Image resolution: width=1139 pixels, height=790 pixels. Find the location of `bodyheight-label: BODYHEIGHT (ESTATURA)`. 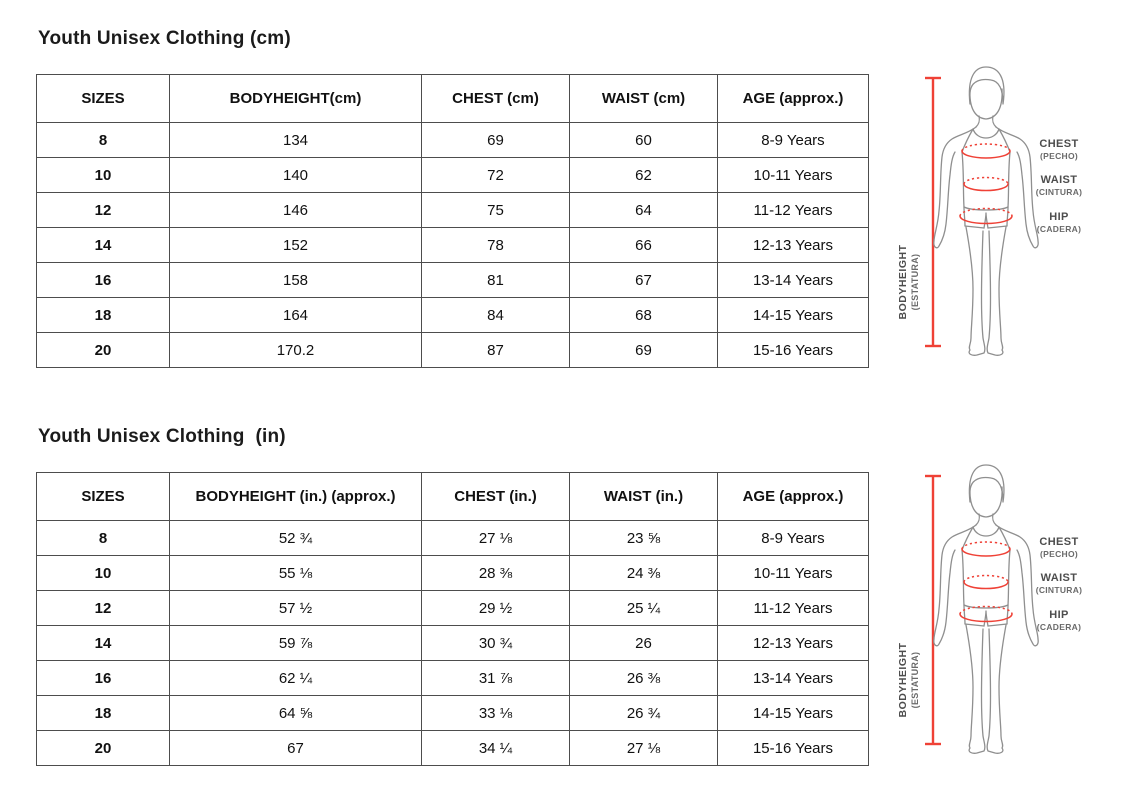

bodyheight-label: BODYHEIGHT (ESTATURA) is located at coordinates (908, 679).